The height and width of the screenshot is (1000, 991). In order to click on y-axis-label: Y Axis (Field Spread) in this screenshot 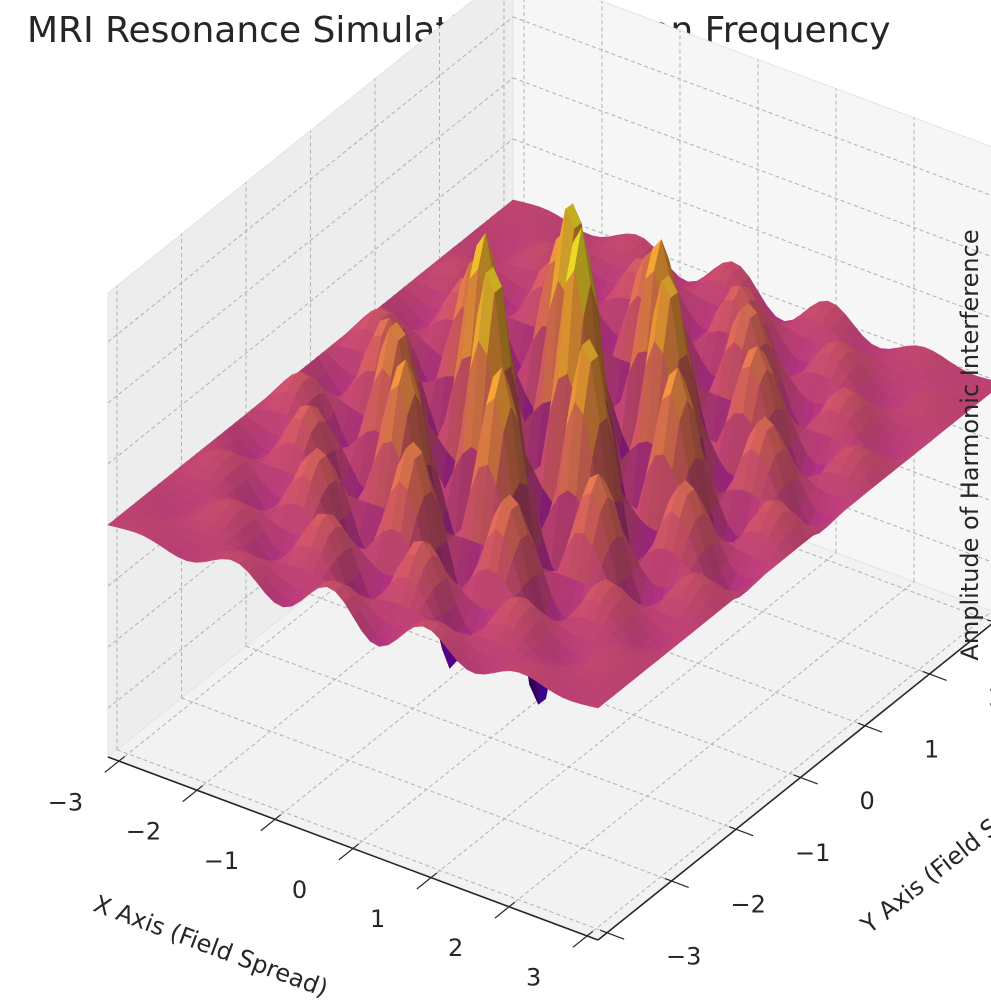, I will do `click(923, 852)`.